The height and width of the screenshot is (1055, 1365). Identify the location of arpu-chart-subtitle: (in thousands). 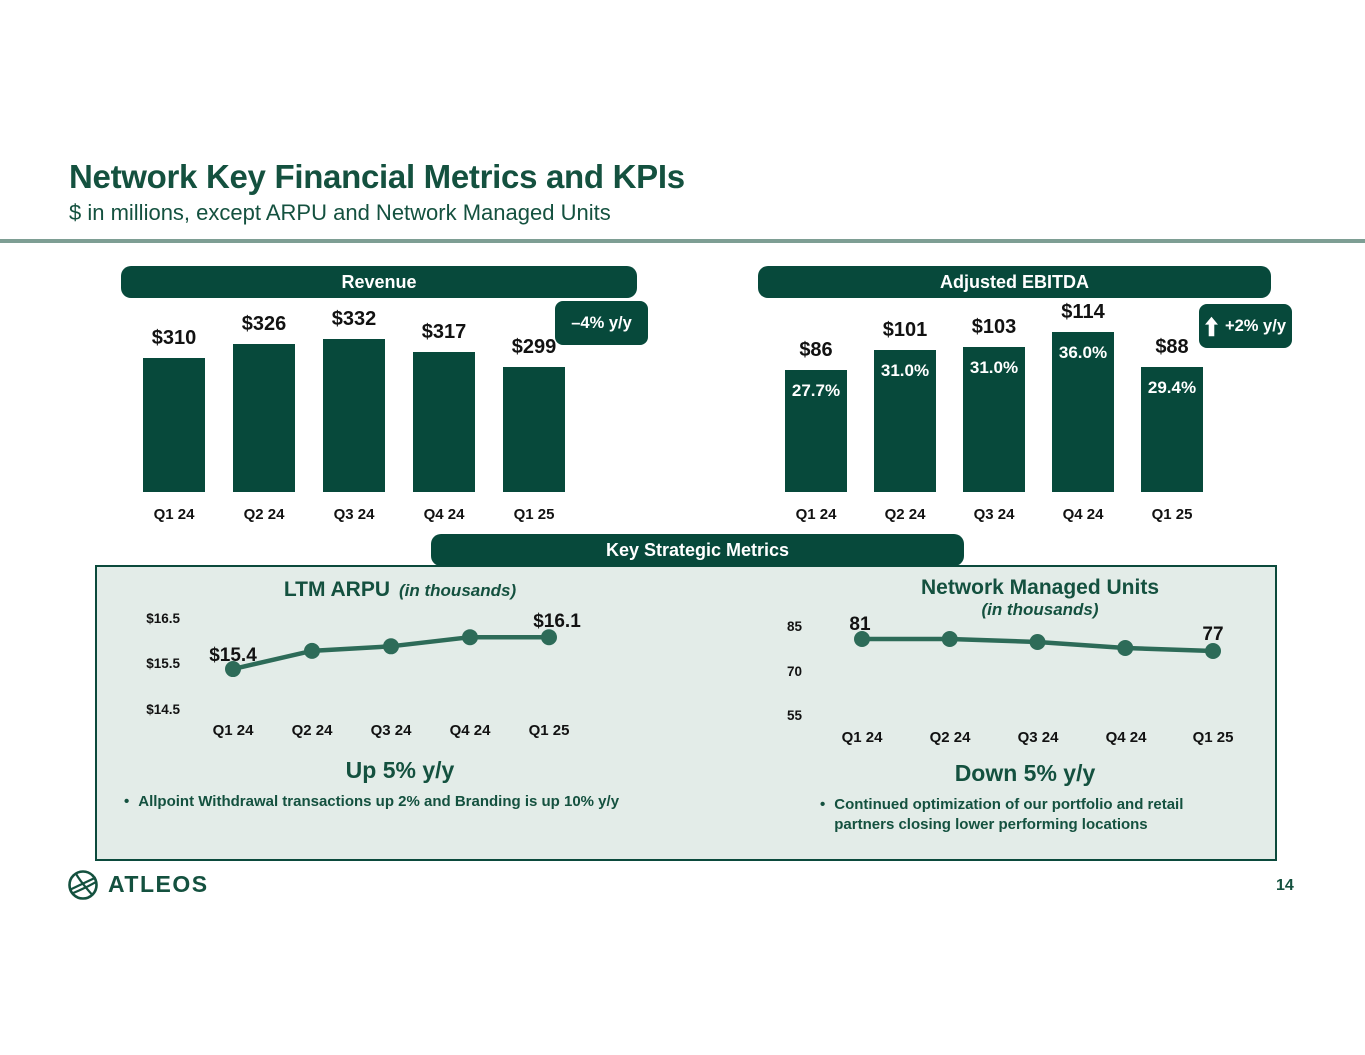
(458, 590).